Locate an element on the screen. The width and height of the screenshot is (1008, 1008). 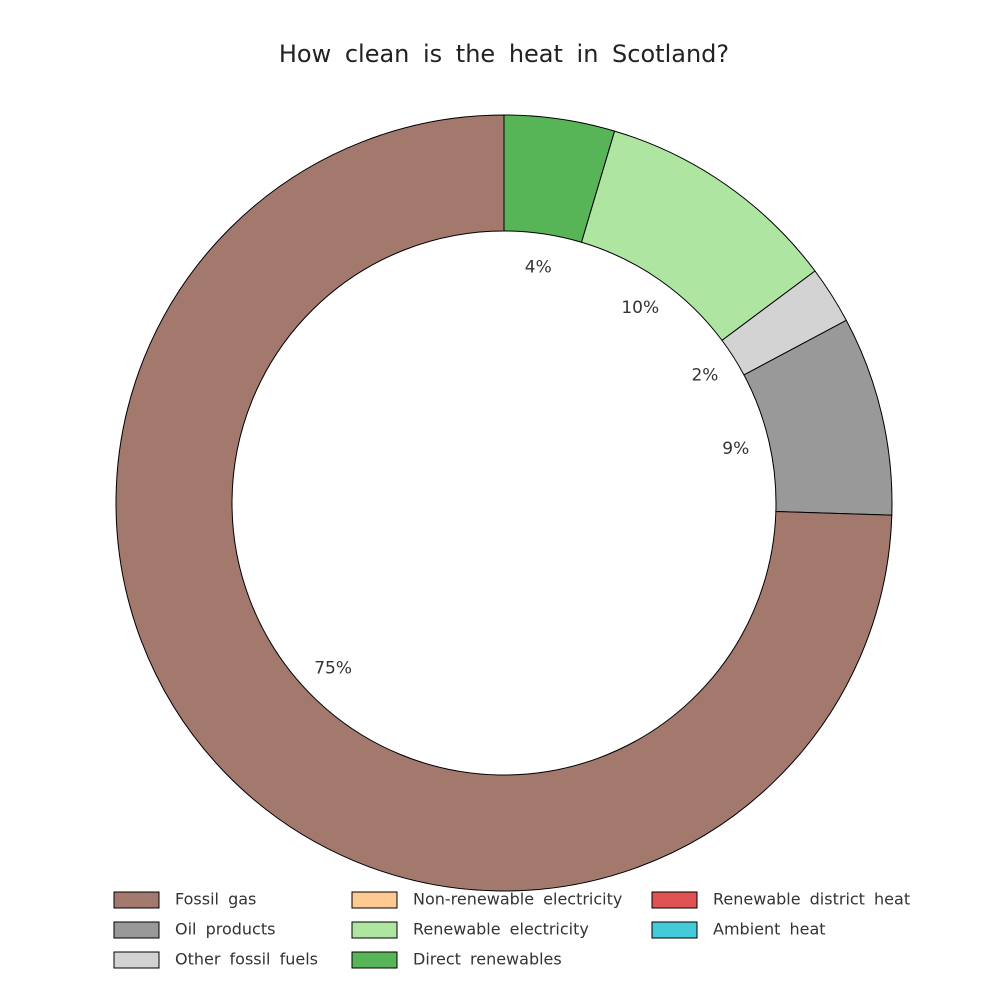
label-oil-products: 9% is located at coordinates (735, 449).